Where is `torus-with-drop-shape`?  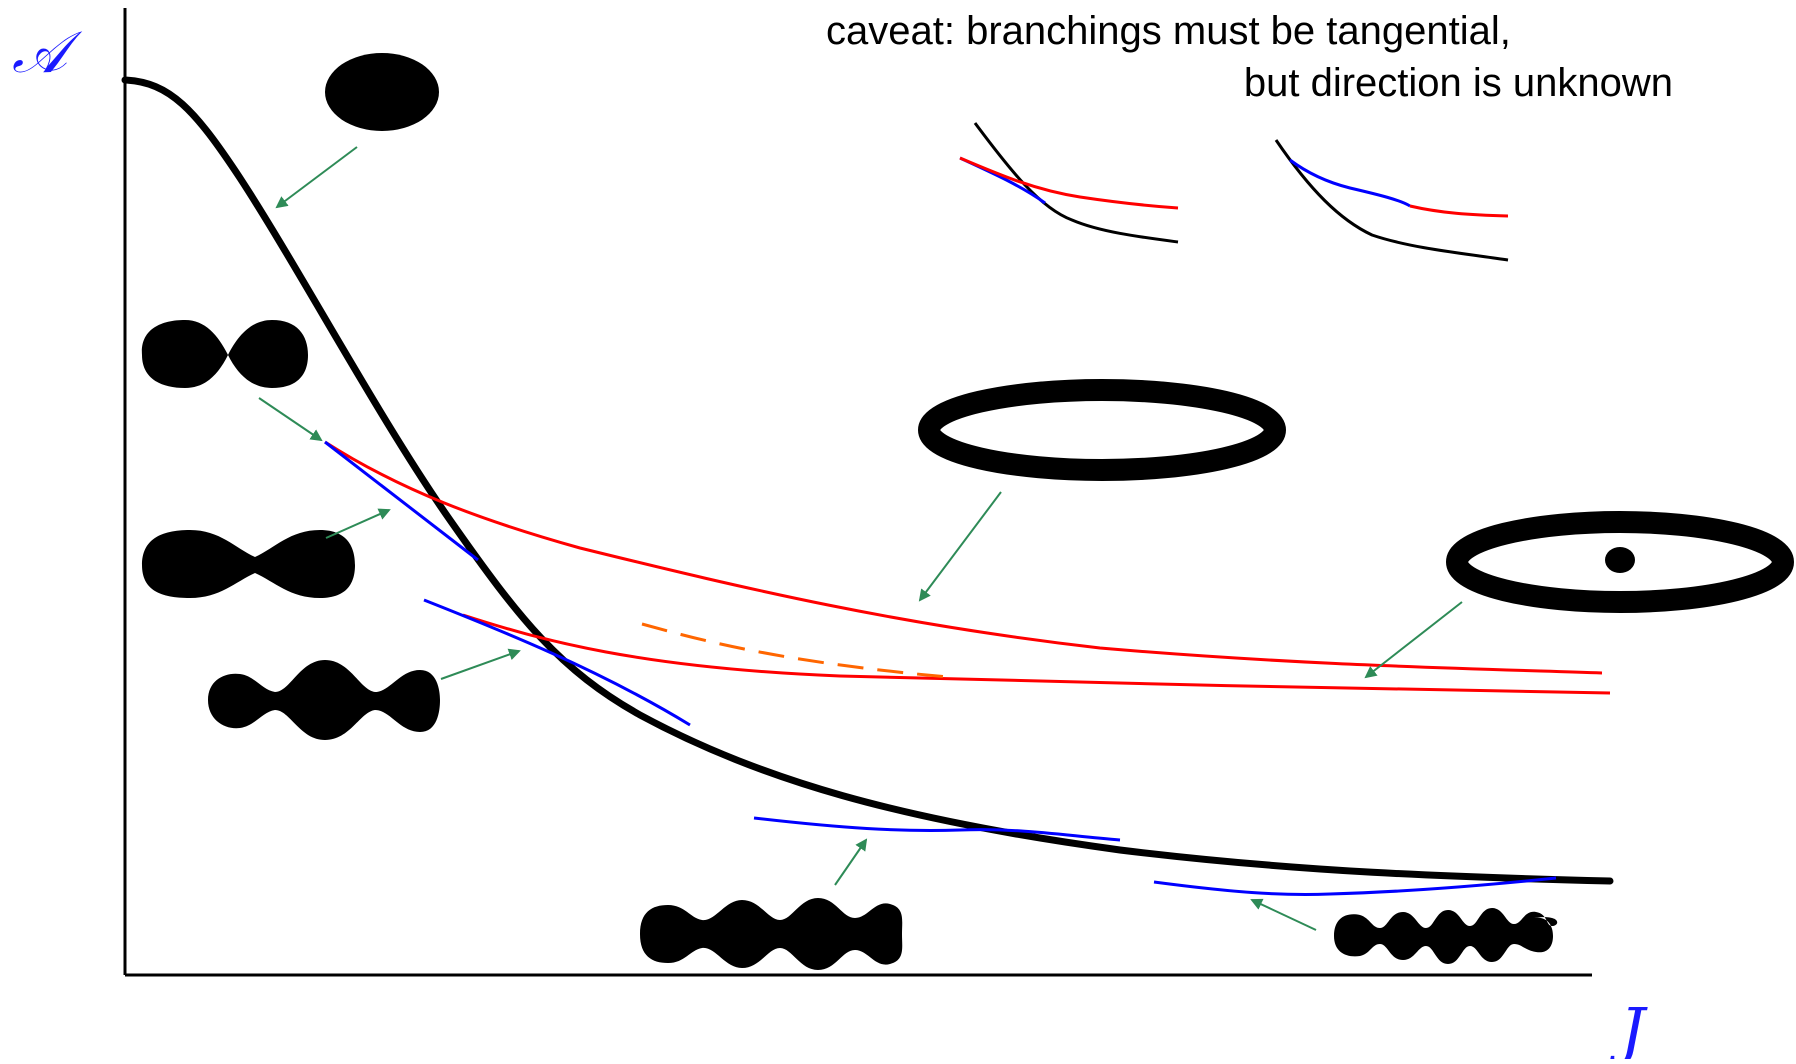
torus-with-drop-shape is located at coordinates (1620, 562).